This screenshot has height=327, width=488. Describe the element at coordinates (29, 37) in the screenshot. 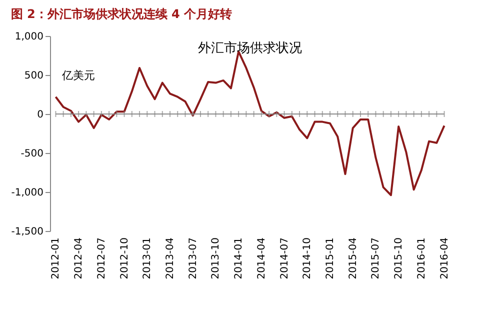

I see `y-tick-label: 1,000` at that location.